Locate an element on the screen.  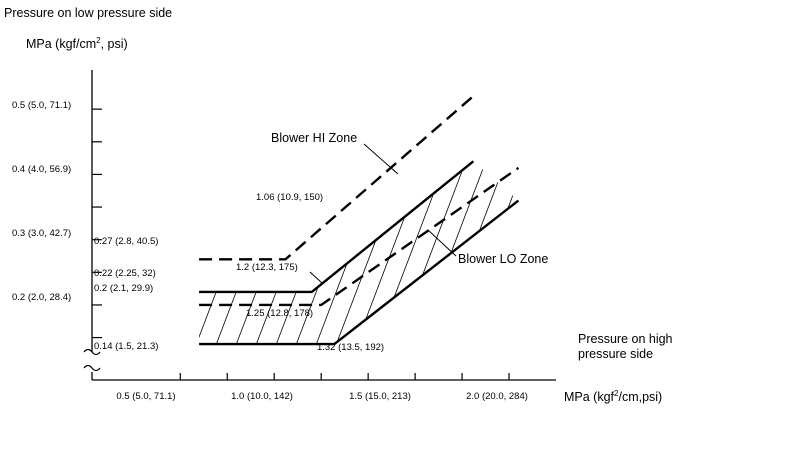
lo-zone-leader-line is located at coordinates (442, 243).